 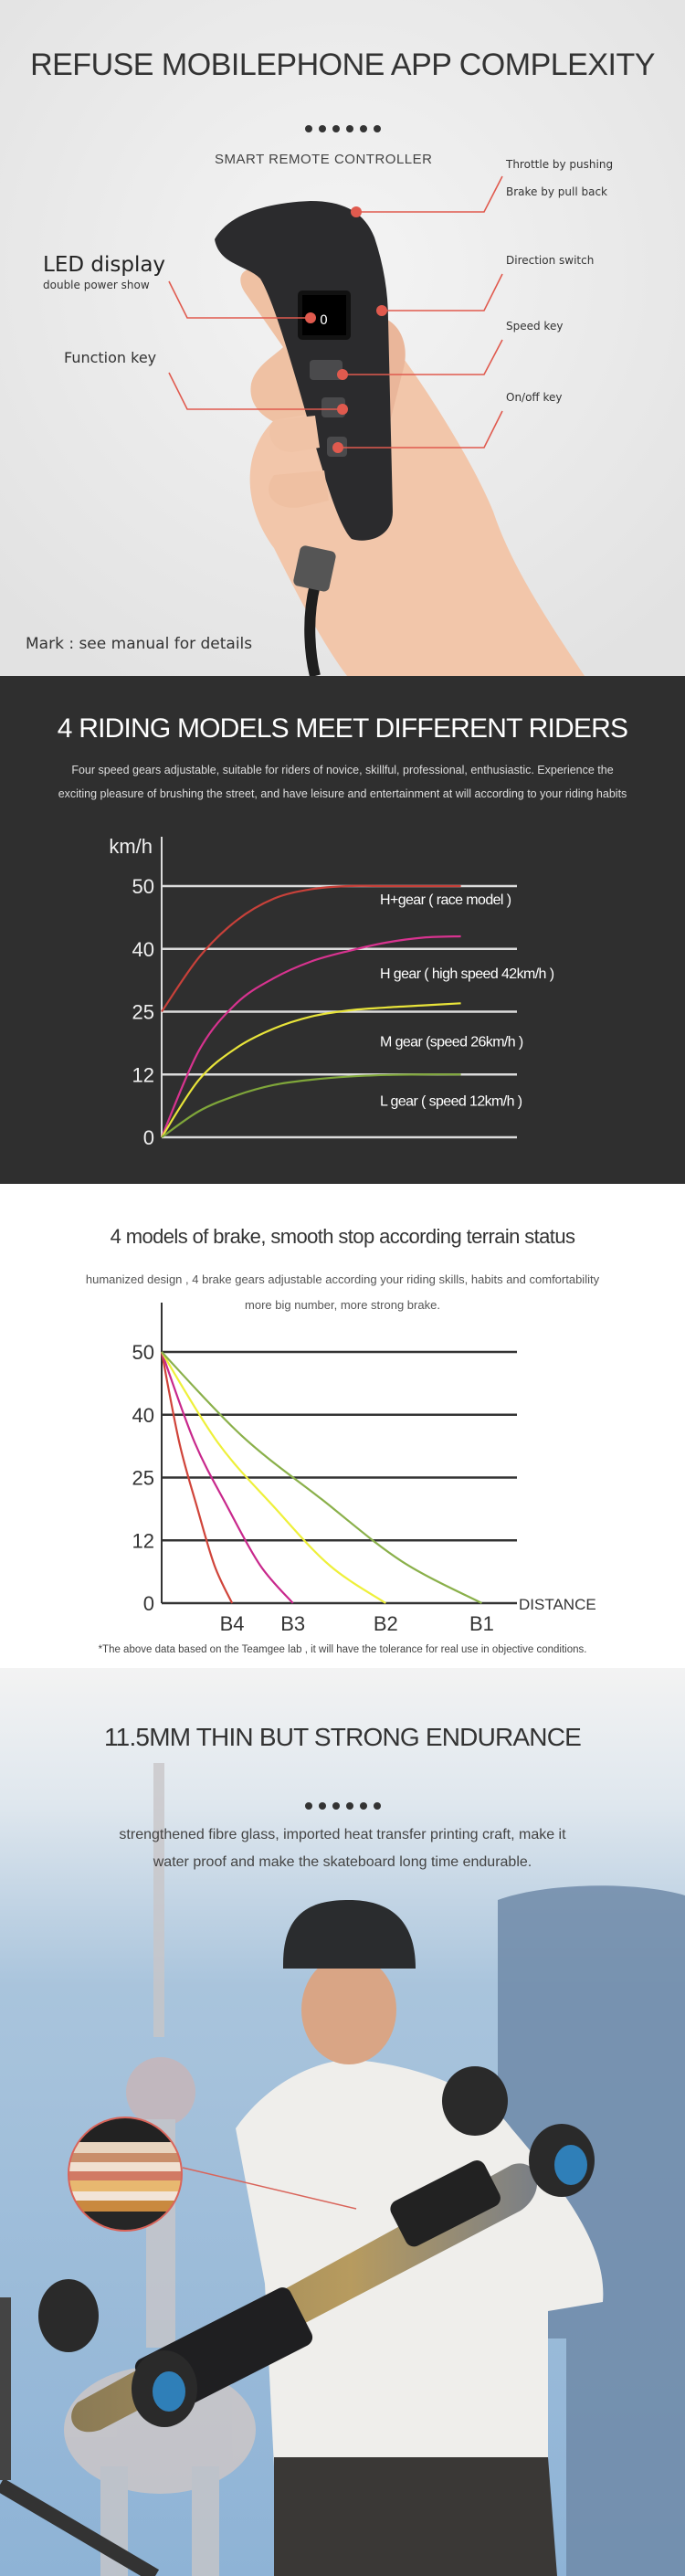 What do you see at coordinates (139, 644) in the screenshot?
I see `manual-note: Mark : see manual for details` at bounding box center [139, 644].